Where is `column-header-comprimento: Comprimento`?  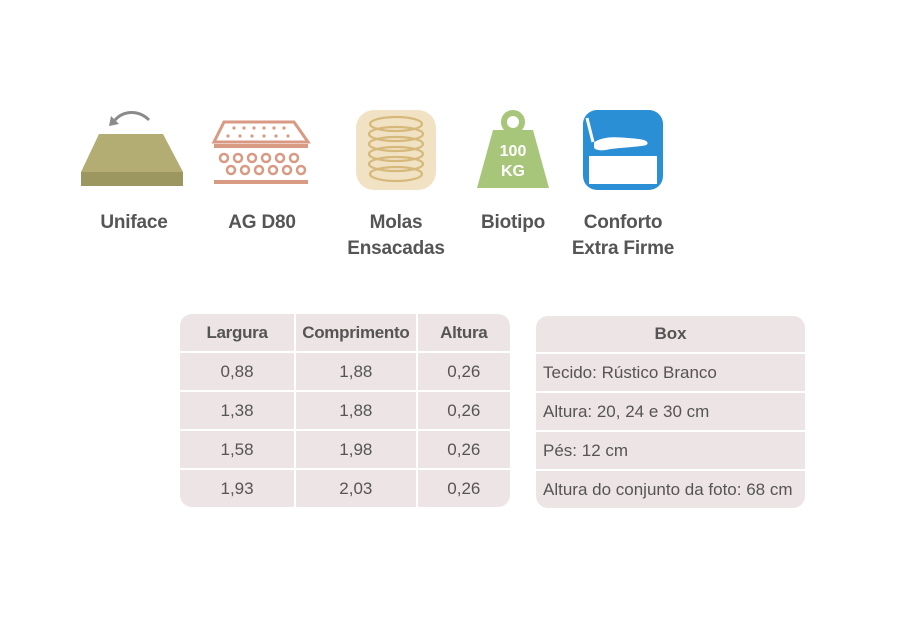
column-header-comprimento: Comprimento is located at coordinates (356, 333).